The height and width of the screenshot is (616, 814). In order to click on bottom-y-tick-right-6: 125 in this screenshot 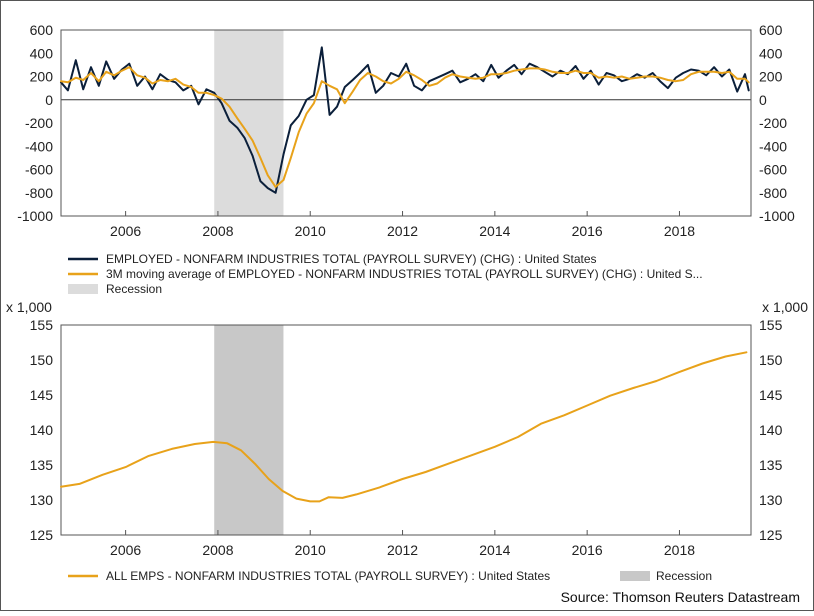, I will do `click(771, 535)`.